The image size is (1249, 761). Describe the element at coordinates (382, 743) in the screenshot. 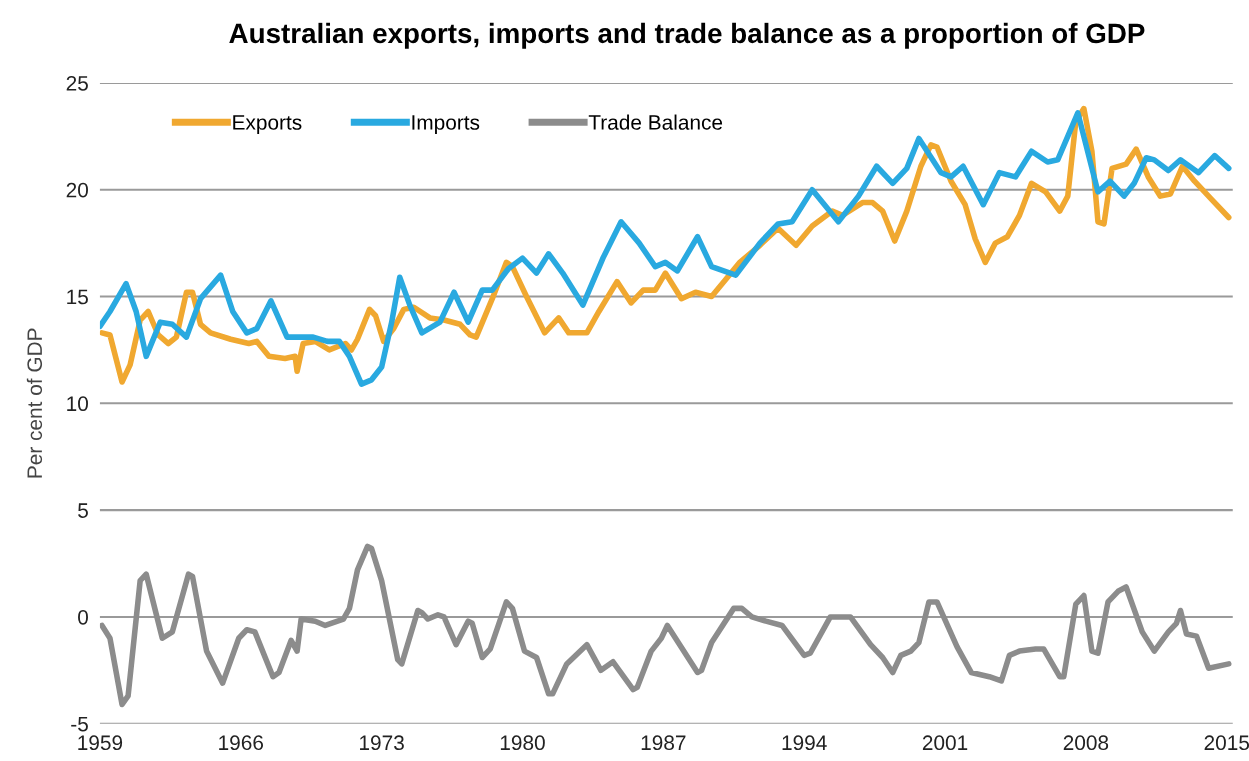

I see `x-tick-label: 1973` at that location.